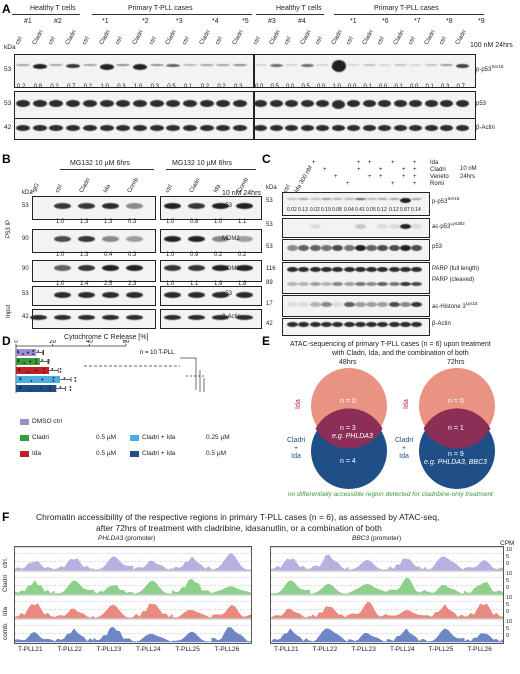 The image size is (520, 674). What do you see at coordinates (58, 21) in the screenshot?
I see `case-id: #2` at bounding box center [58, 21].